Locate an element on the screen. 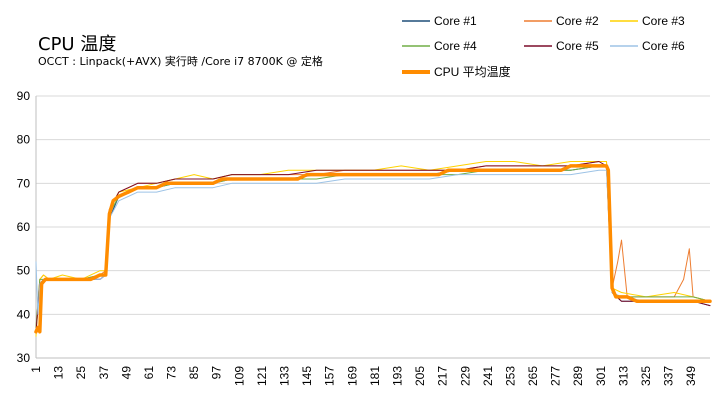  x-tick-label: 109 is located at coordinates (239, 376).